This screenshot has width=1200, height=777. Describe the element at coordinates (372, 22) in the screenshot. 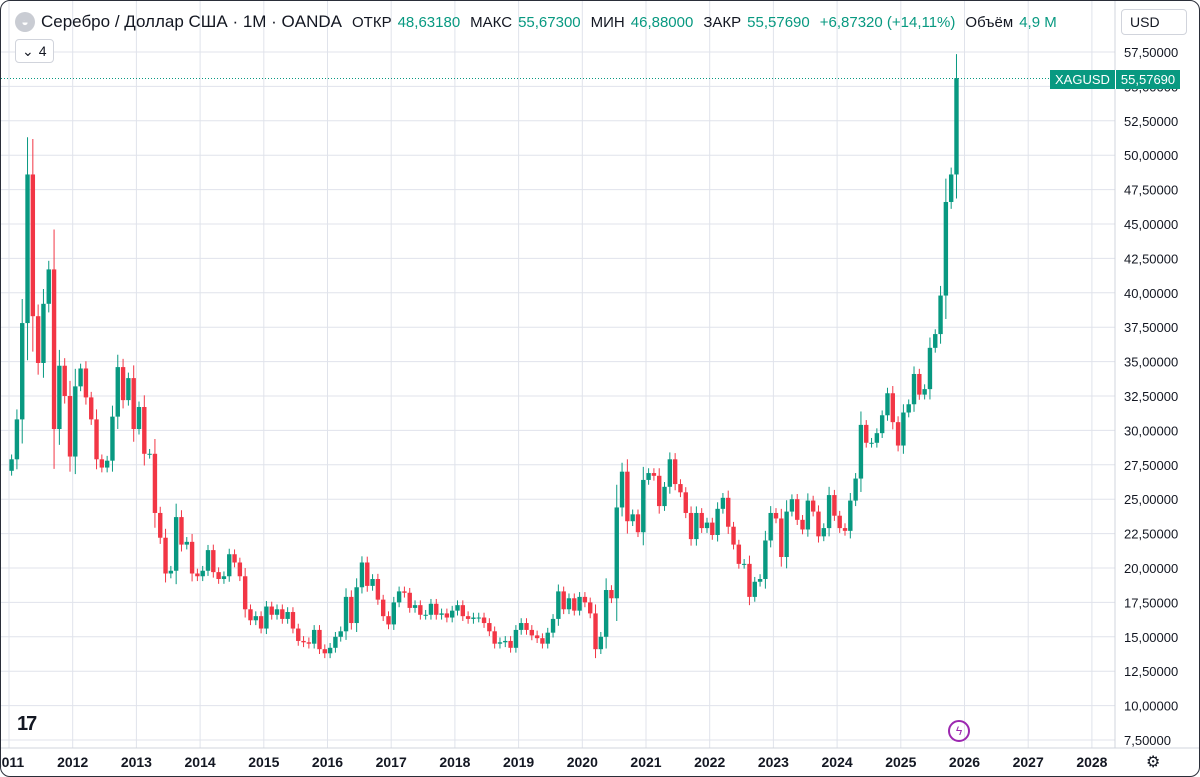

I see `open-label: ОТКР` at that location.